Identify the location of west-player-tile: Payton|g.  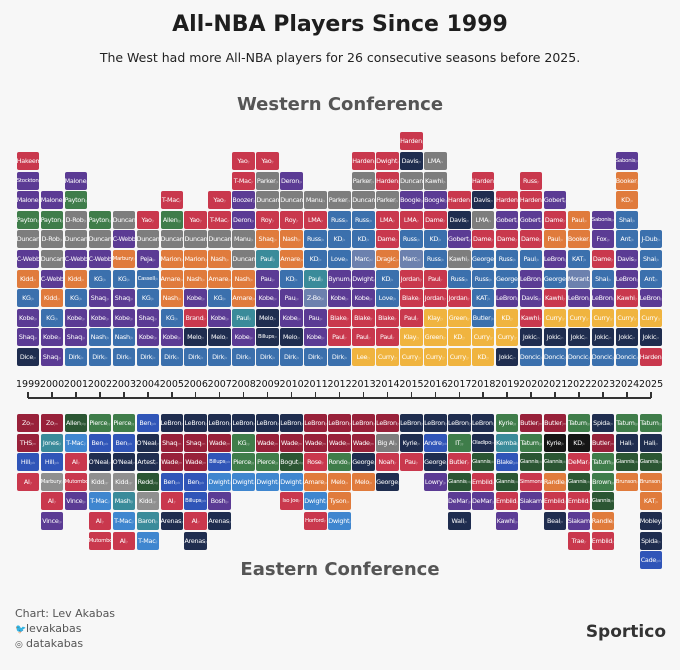
(52, 219).